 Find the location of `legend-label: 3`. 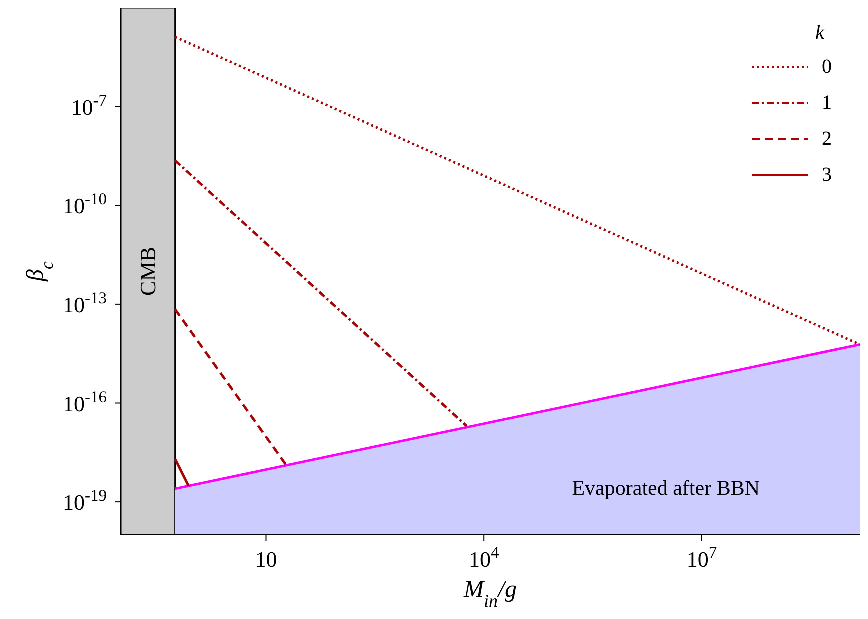

legend-label: 3 is located at coordinates (827, 175).